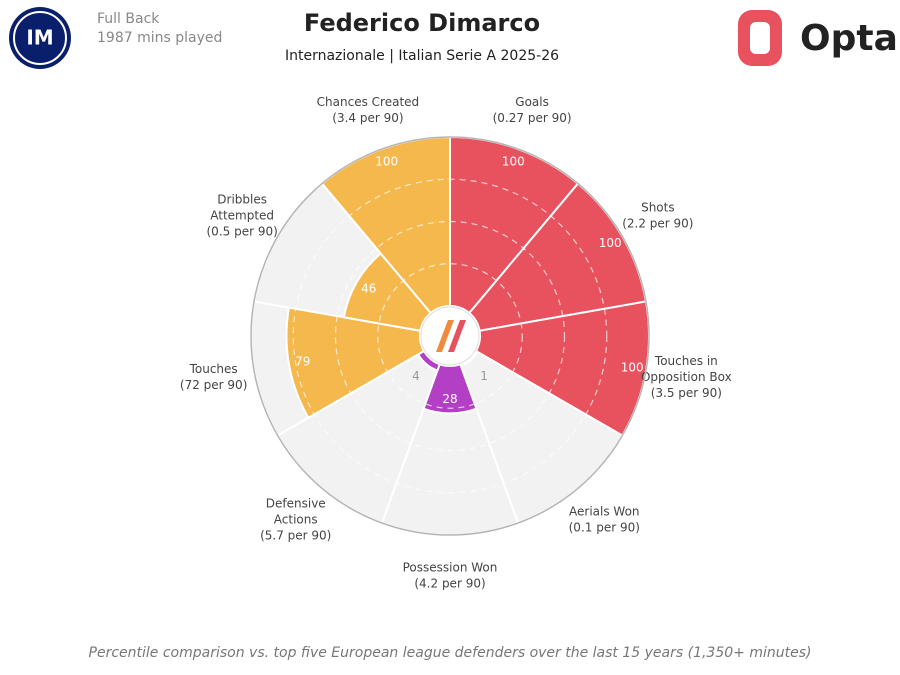 This screenshot has height=675, width=900. Describe the element at coordinates (368, 289) in the screenshot. I see `value-label: 46` at that location.